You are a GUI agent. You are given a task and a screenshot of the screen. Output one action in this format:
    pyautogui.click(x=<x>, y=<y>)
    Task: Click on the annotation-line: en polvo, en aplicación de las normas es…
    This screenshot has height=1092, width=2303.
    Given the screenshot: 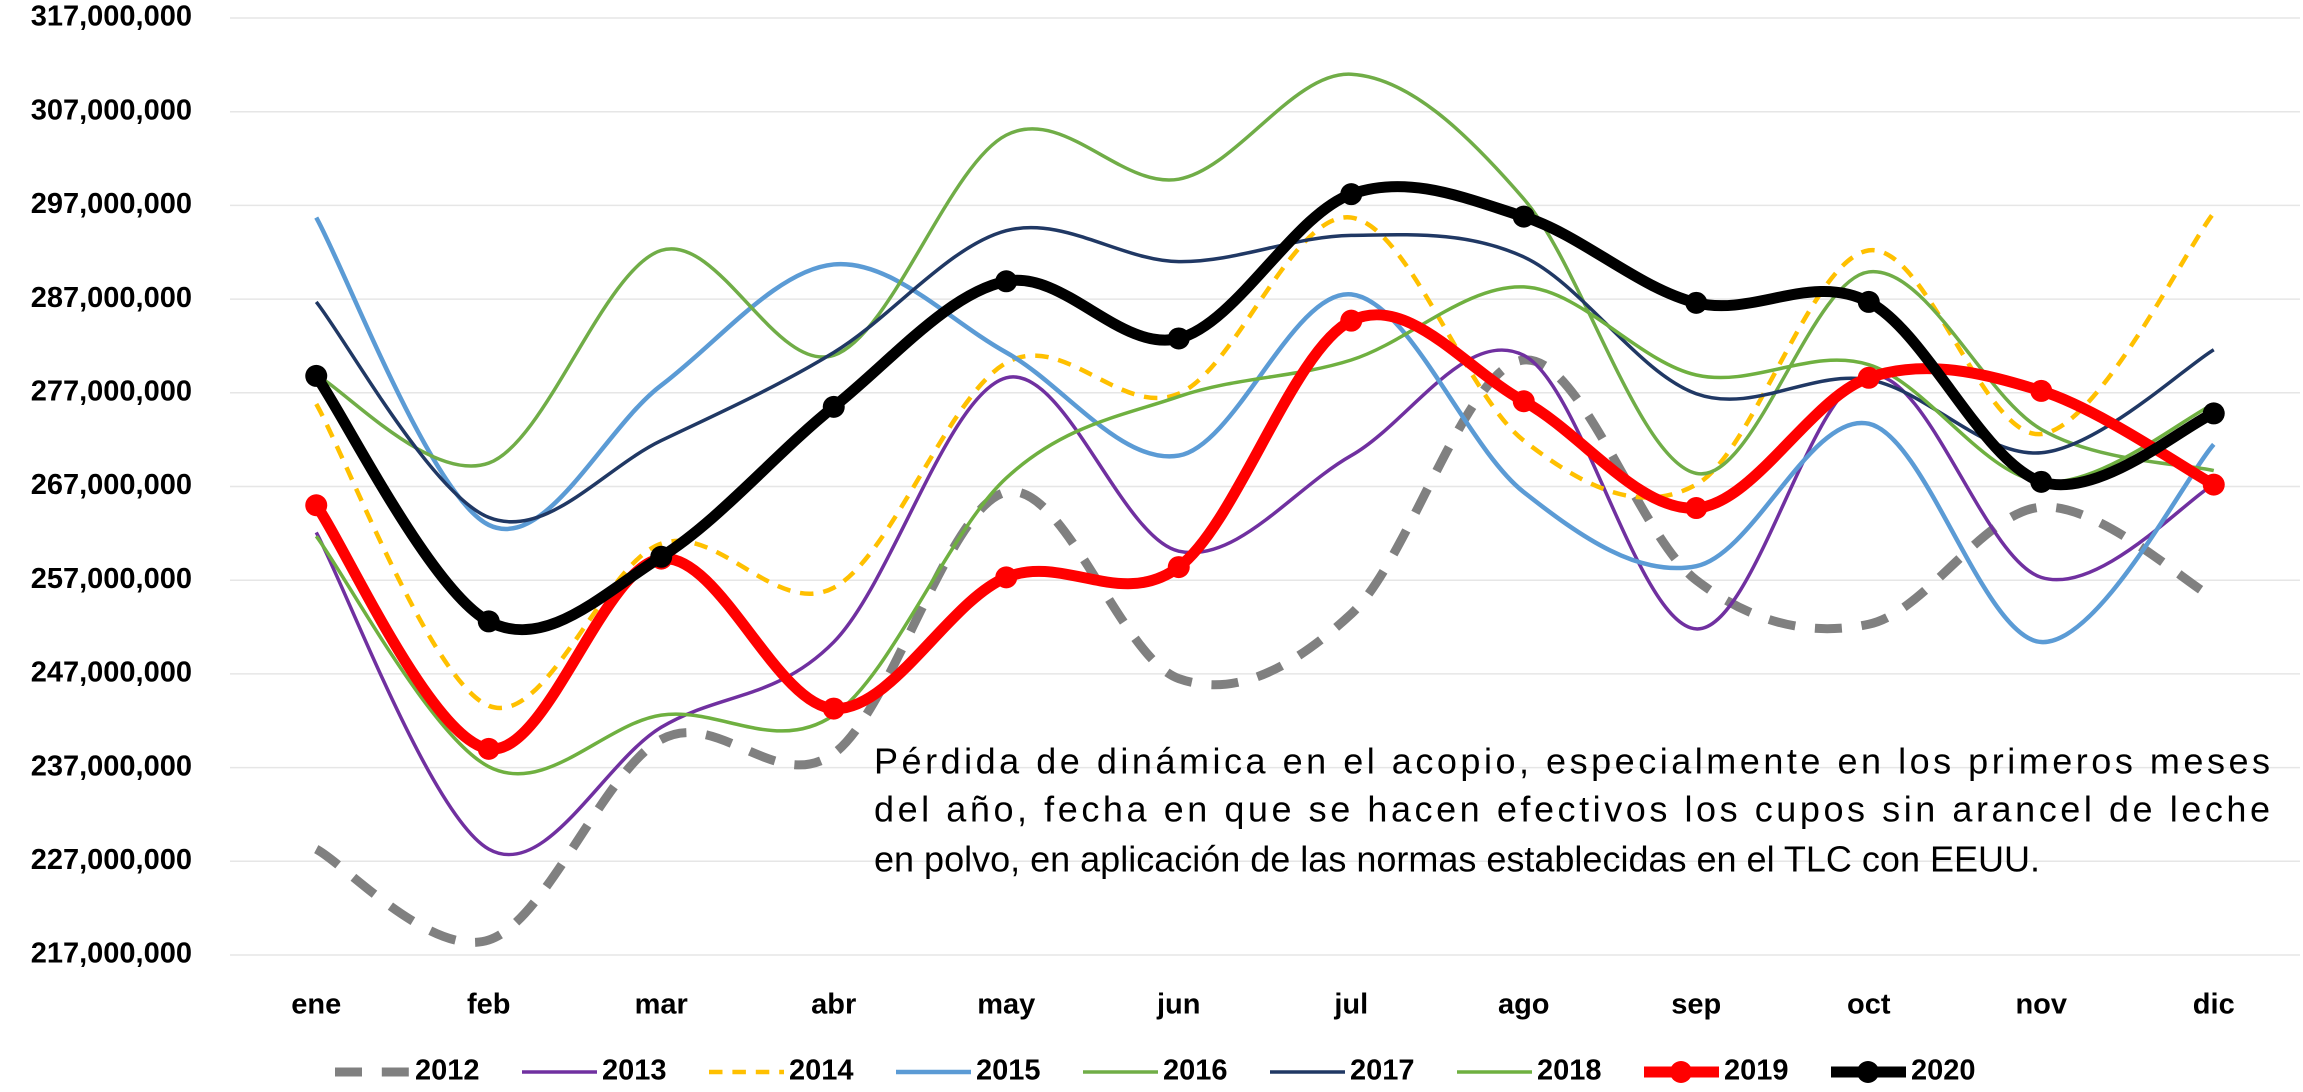 What is the action you would take?
    pyautogui.click(x=1457, y=859)
    